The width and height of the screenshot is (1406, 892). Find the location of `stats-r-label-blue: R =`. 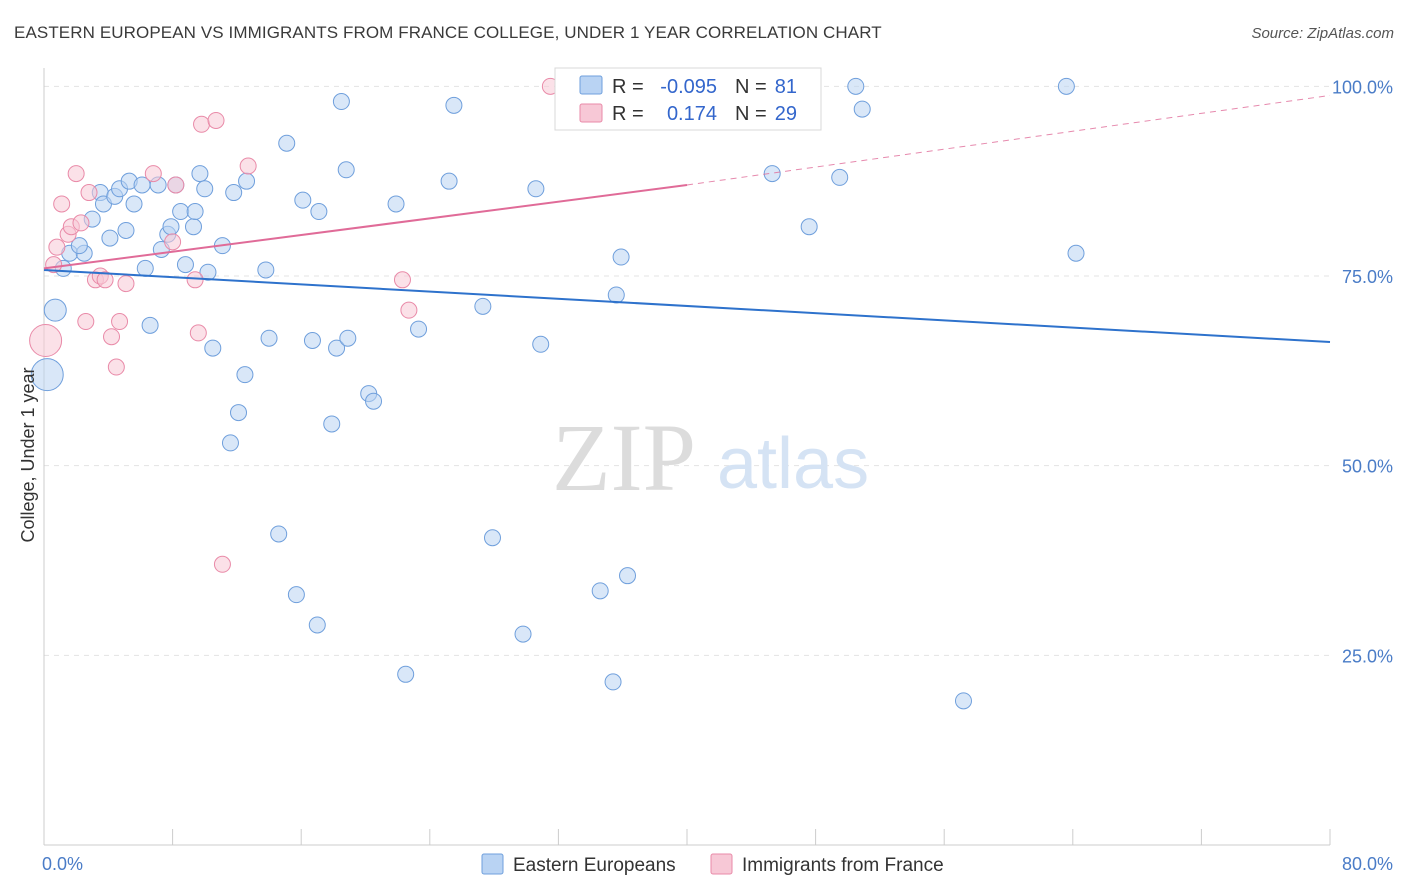

stats-r-label-blue: R = is located at coordinates (628, 87).